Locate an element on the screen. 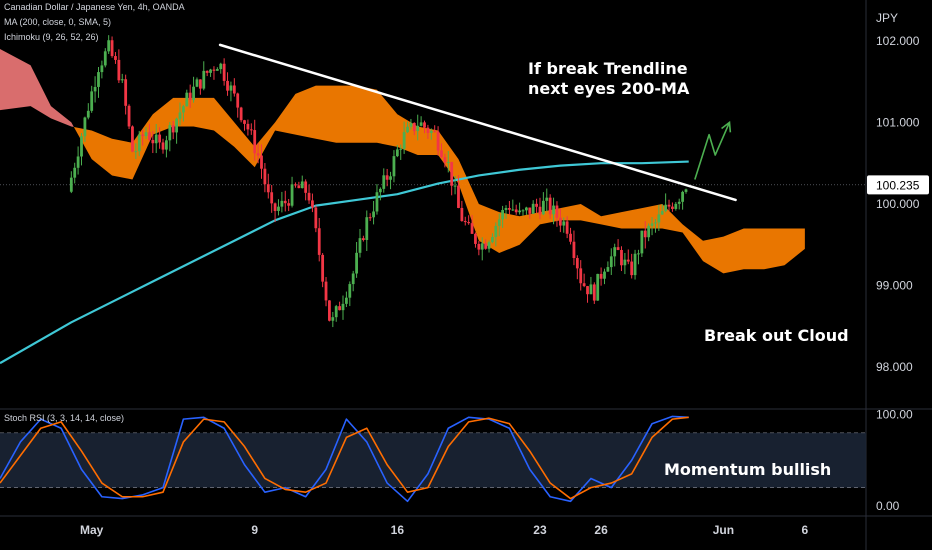  price-tick-label: 101.000 is located at coordinates (898, 122).